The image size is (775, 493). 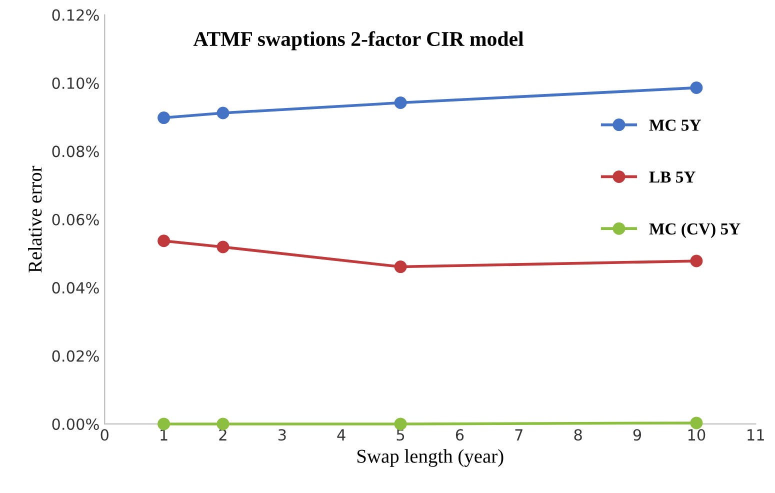 What do you see at coordinates (75, 424) in the screenshot?
I see `y-tick-label: 0.00%` at bounding box center [75, 424].